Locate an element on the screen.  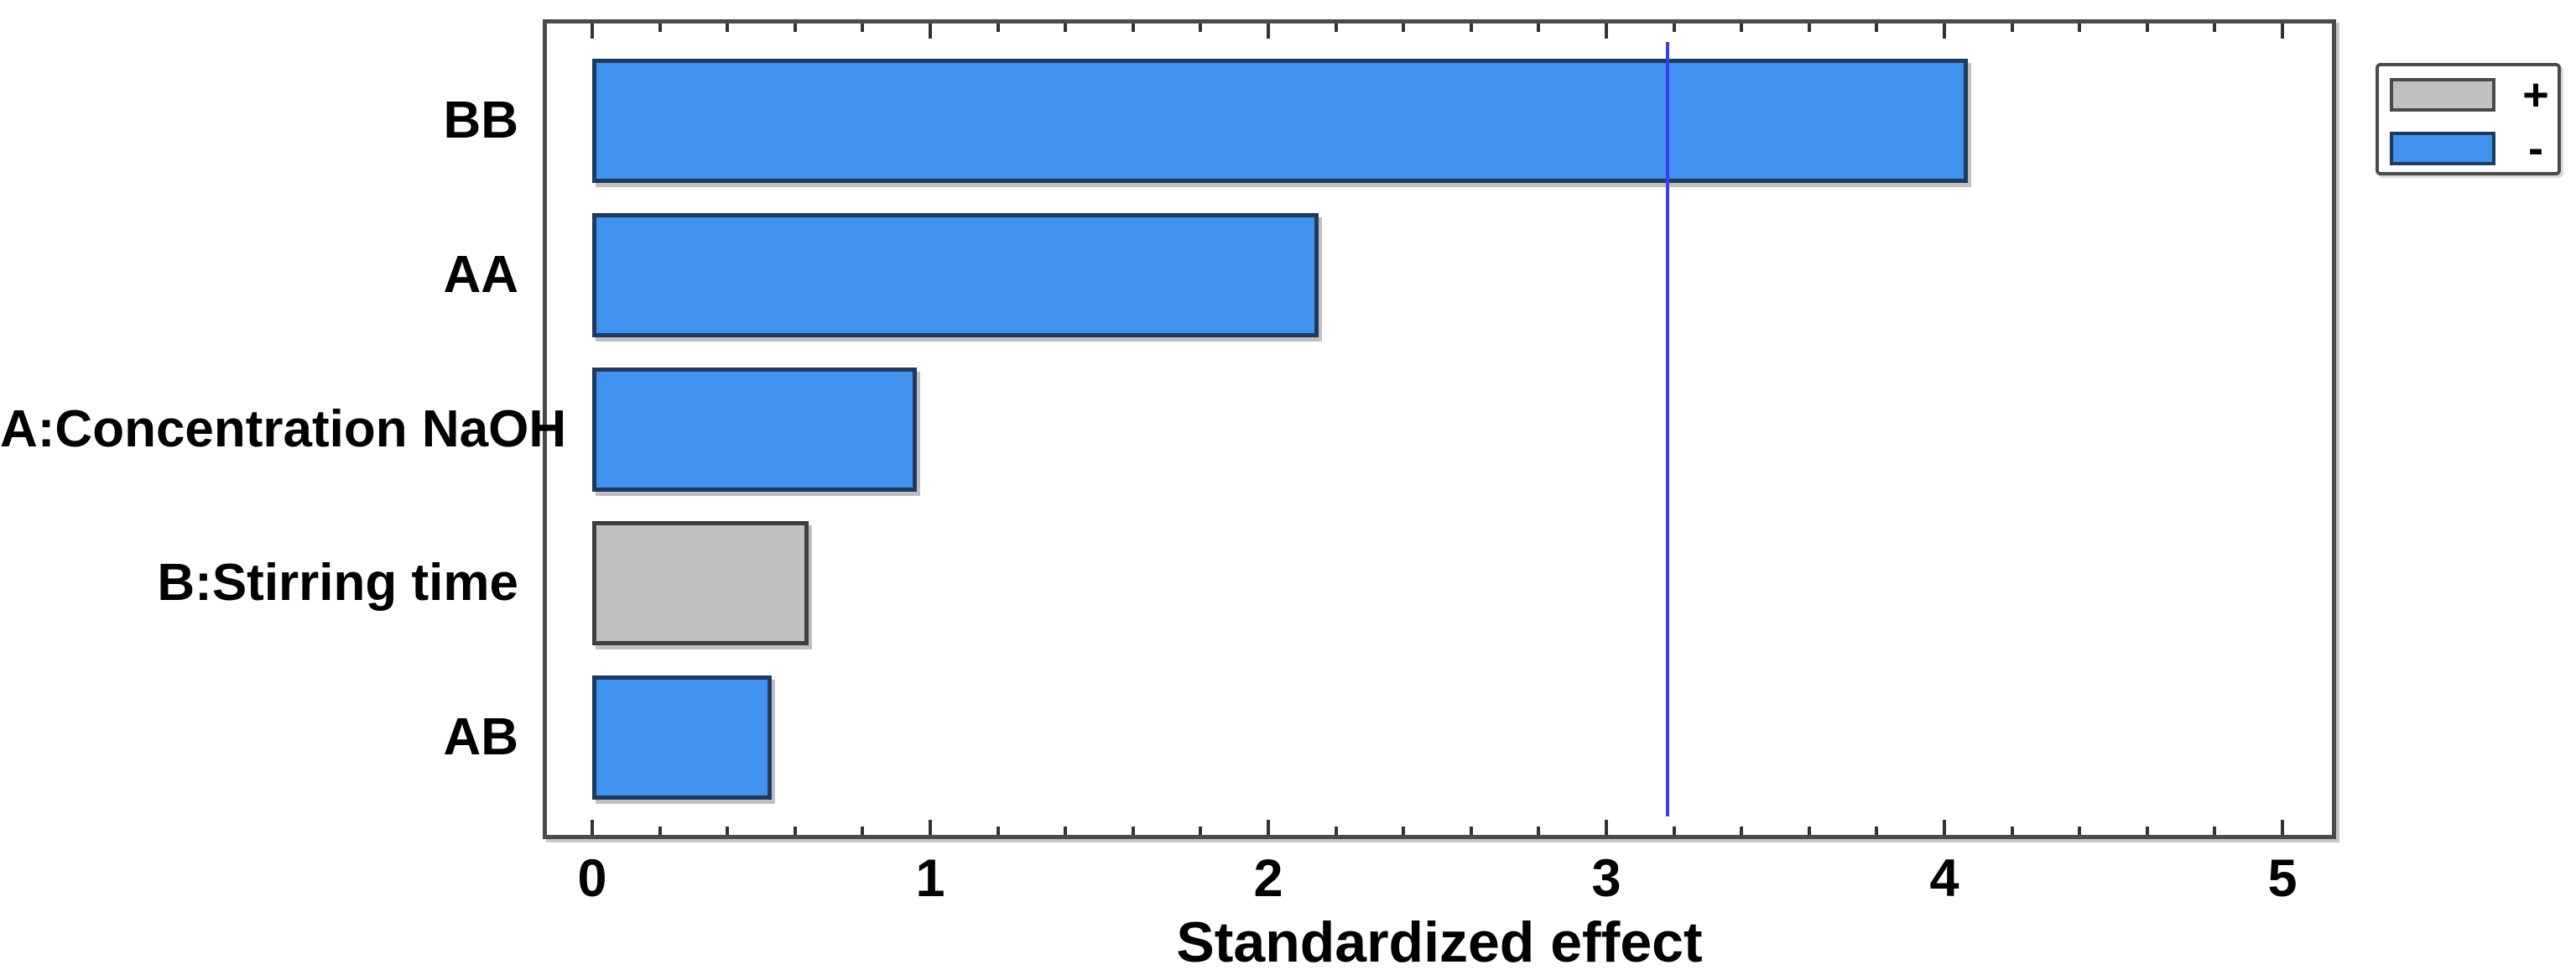
bar-b-stirring-time is located at coordinates (700, 583).